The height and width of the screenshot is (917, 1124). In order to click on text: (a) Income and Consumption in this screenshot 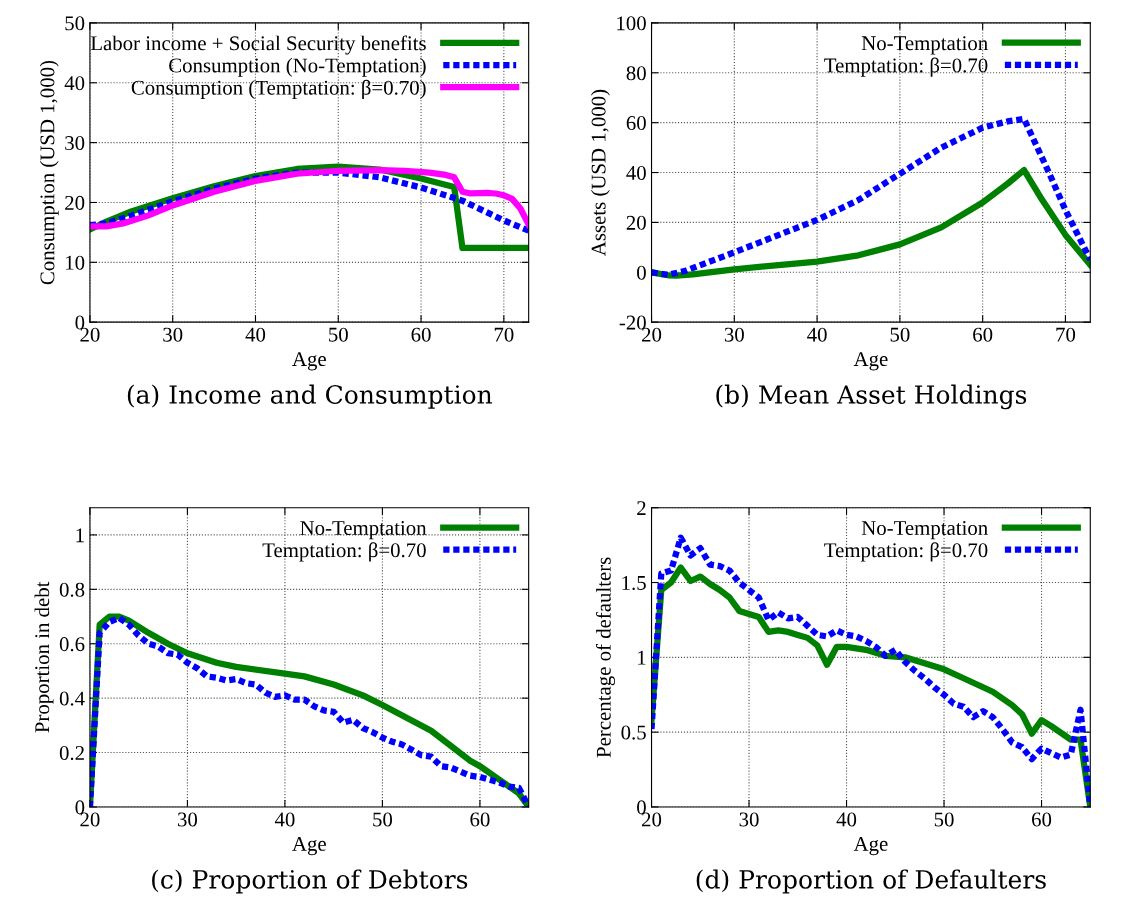, I will do `click(310, 396)`.